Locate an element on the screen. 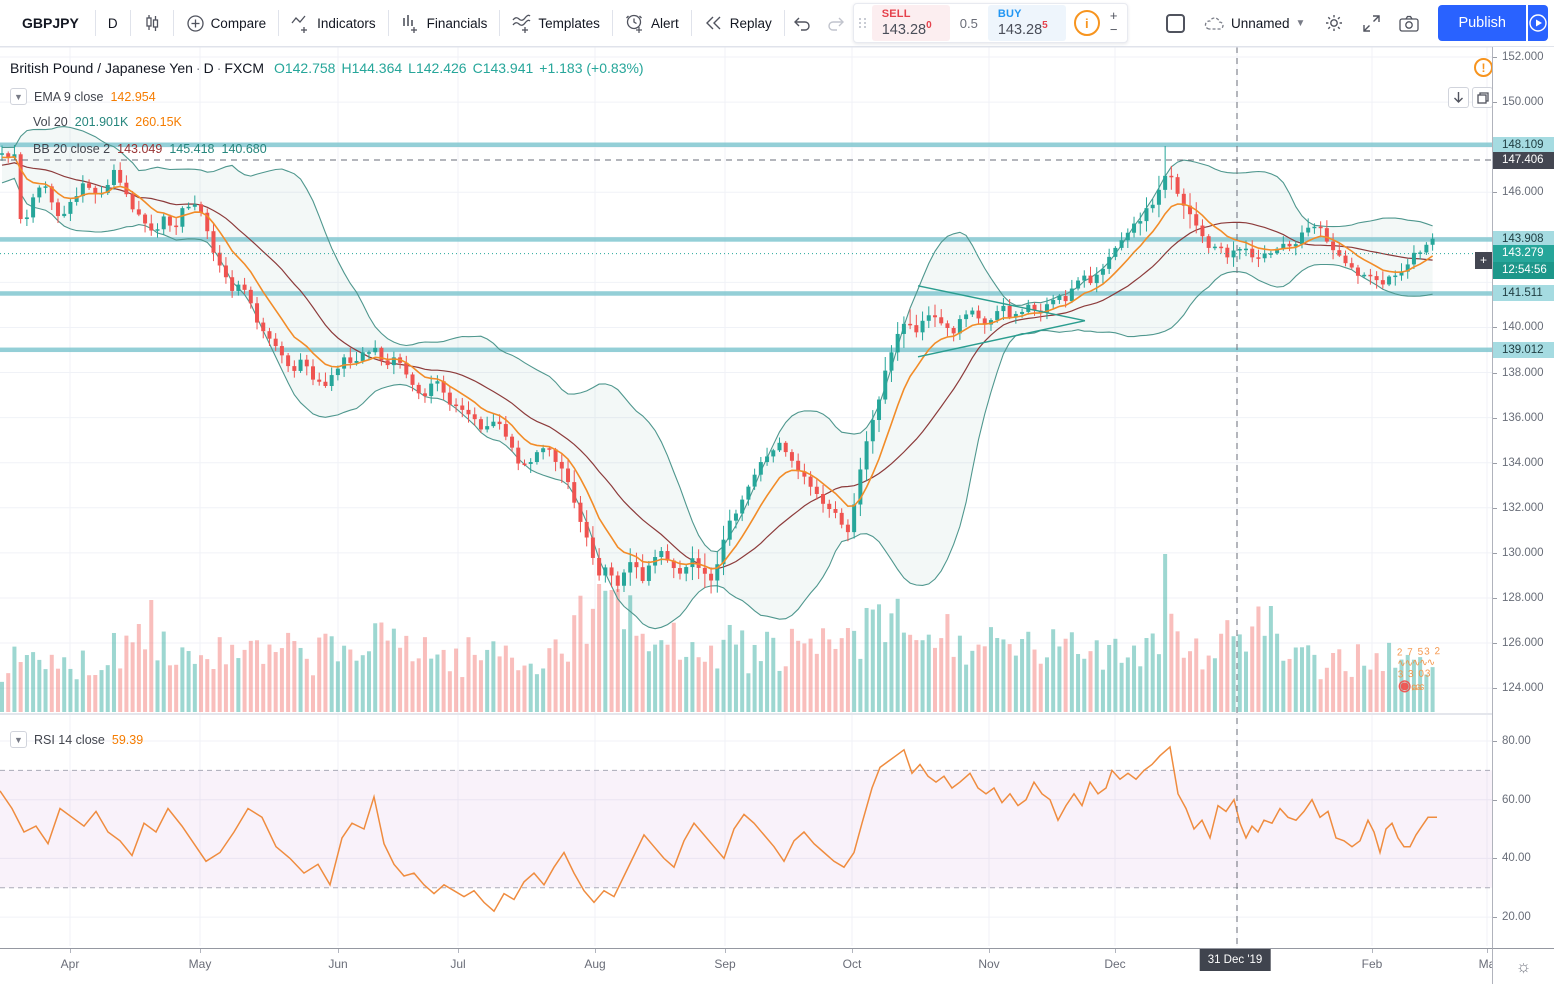 The height and width of the screenshot is (984, 1554). rsi-axis-label: 80.00 is located at coordinates (1523, 741).